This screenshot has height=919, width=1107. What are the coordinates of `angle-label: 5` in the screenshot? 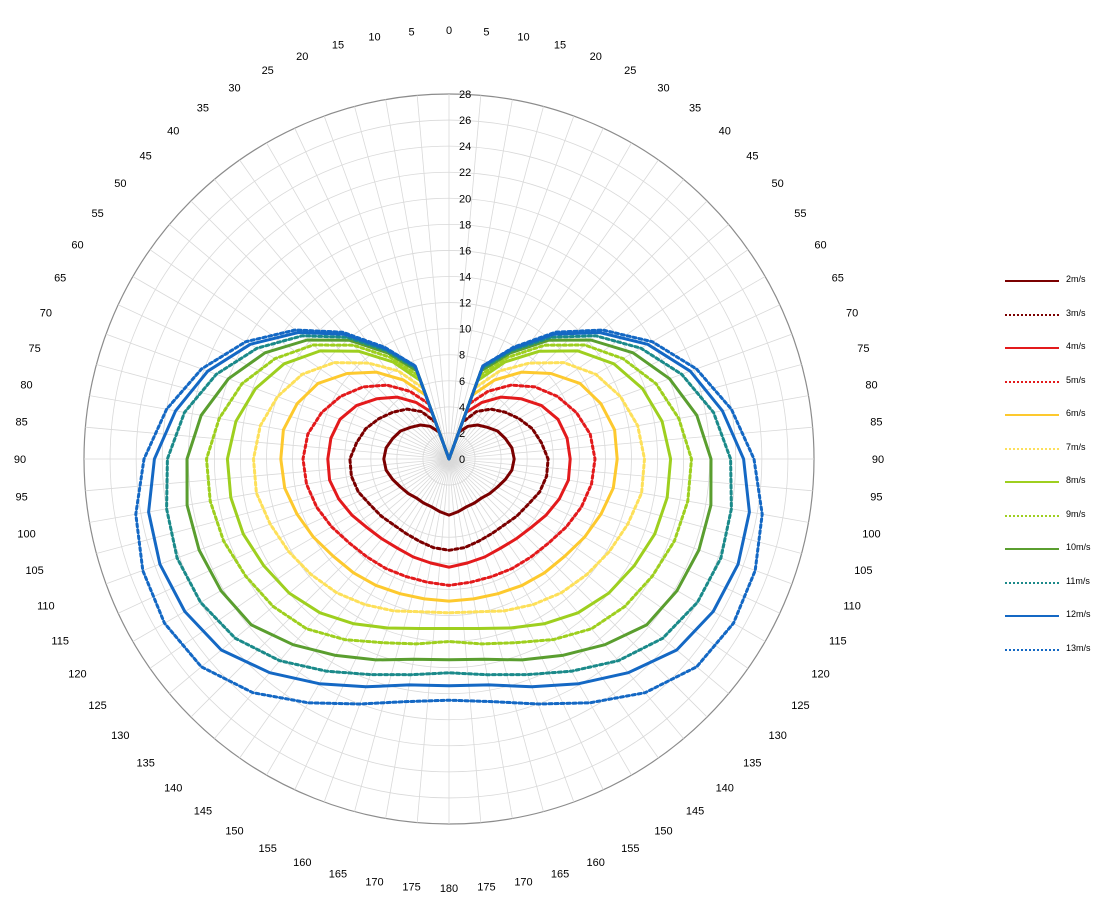 It's located at (486, 33).